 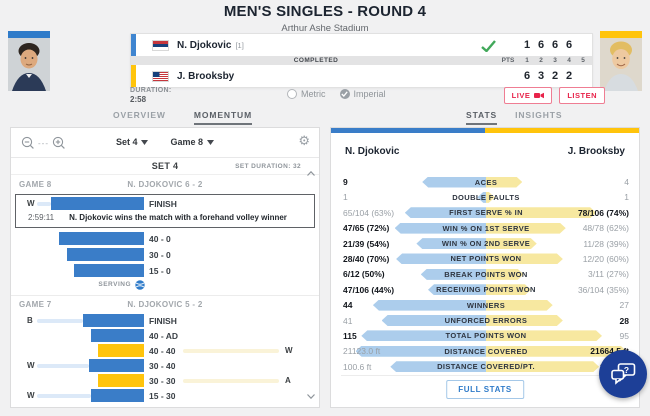 What do you see at coordinates (160, 76) in the screenshot?
I see `usa-flag-icon` at bounding box center [160, 76].